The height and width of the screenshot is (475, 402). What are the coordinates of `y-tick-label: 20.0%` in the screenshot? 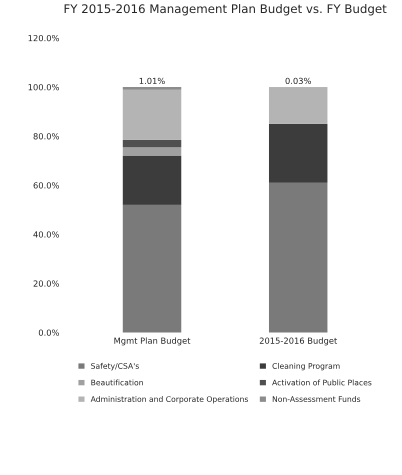 It's located at (46, 283).